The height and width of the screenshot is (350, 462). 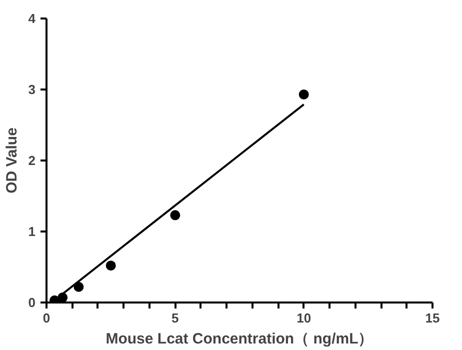 What do you see at coordinates (46, 318) in the screenshot?
I see `x-tick-label: 0` at bounding box center [46, 318].